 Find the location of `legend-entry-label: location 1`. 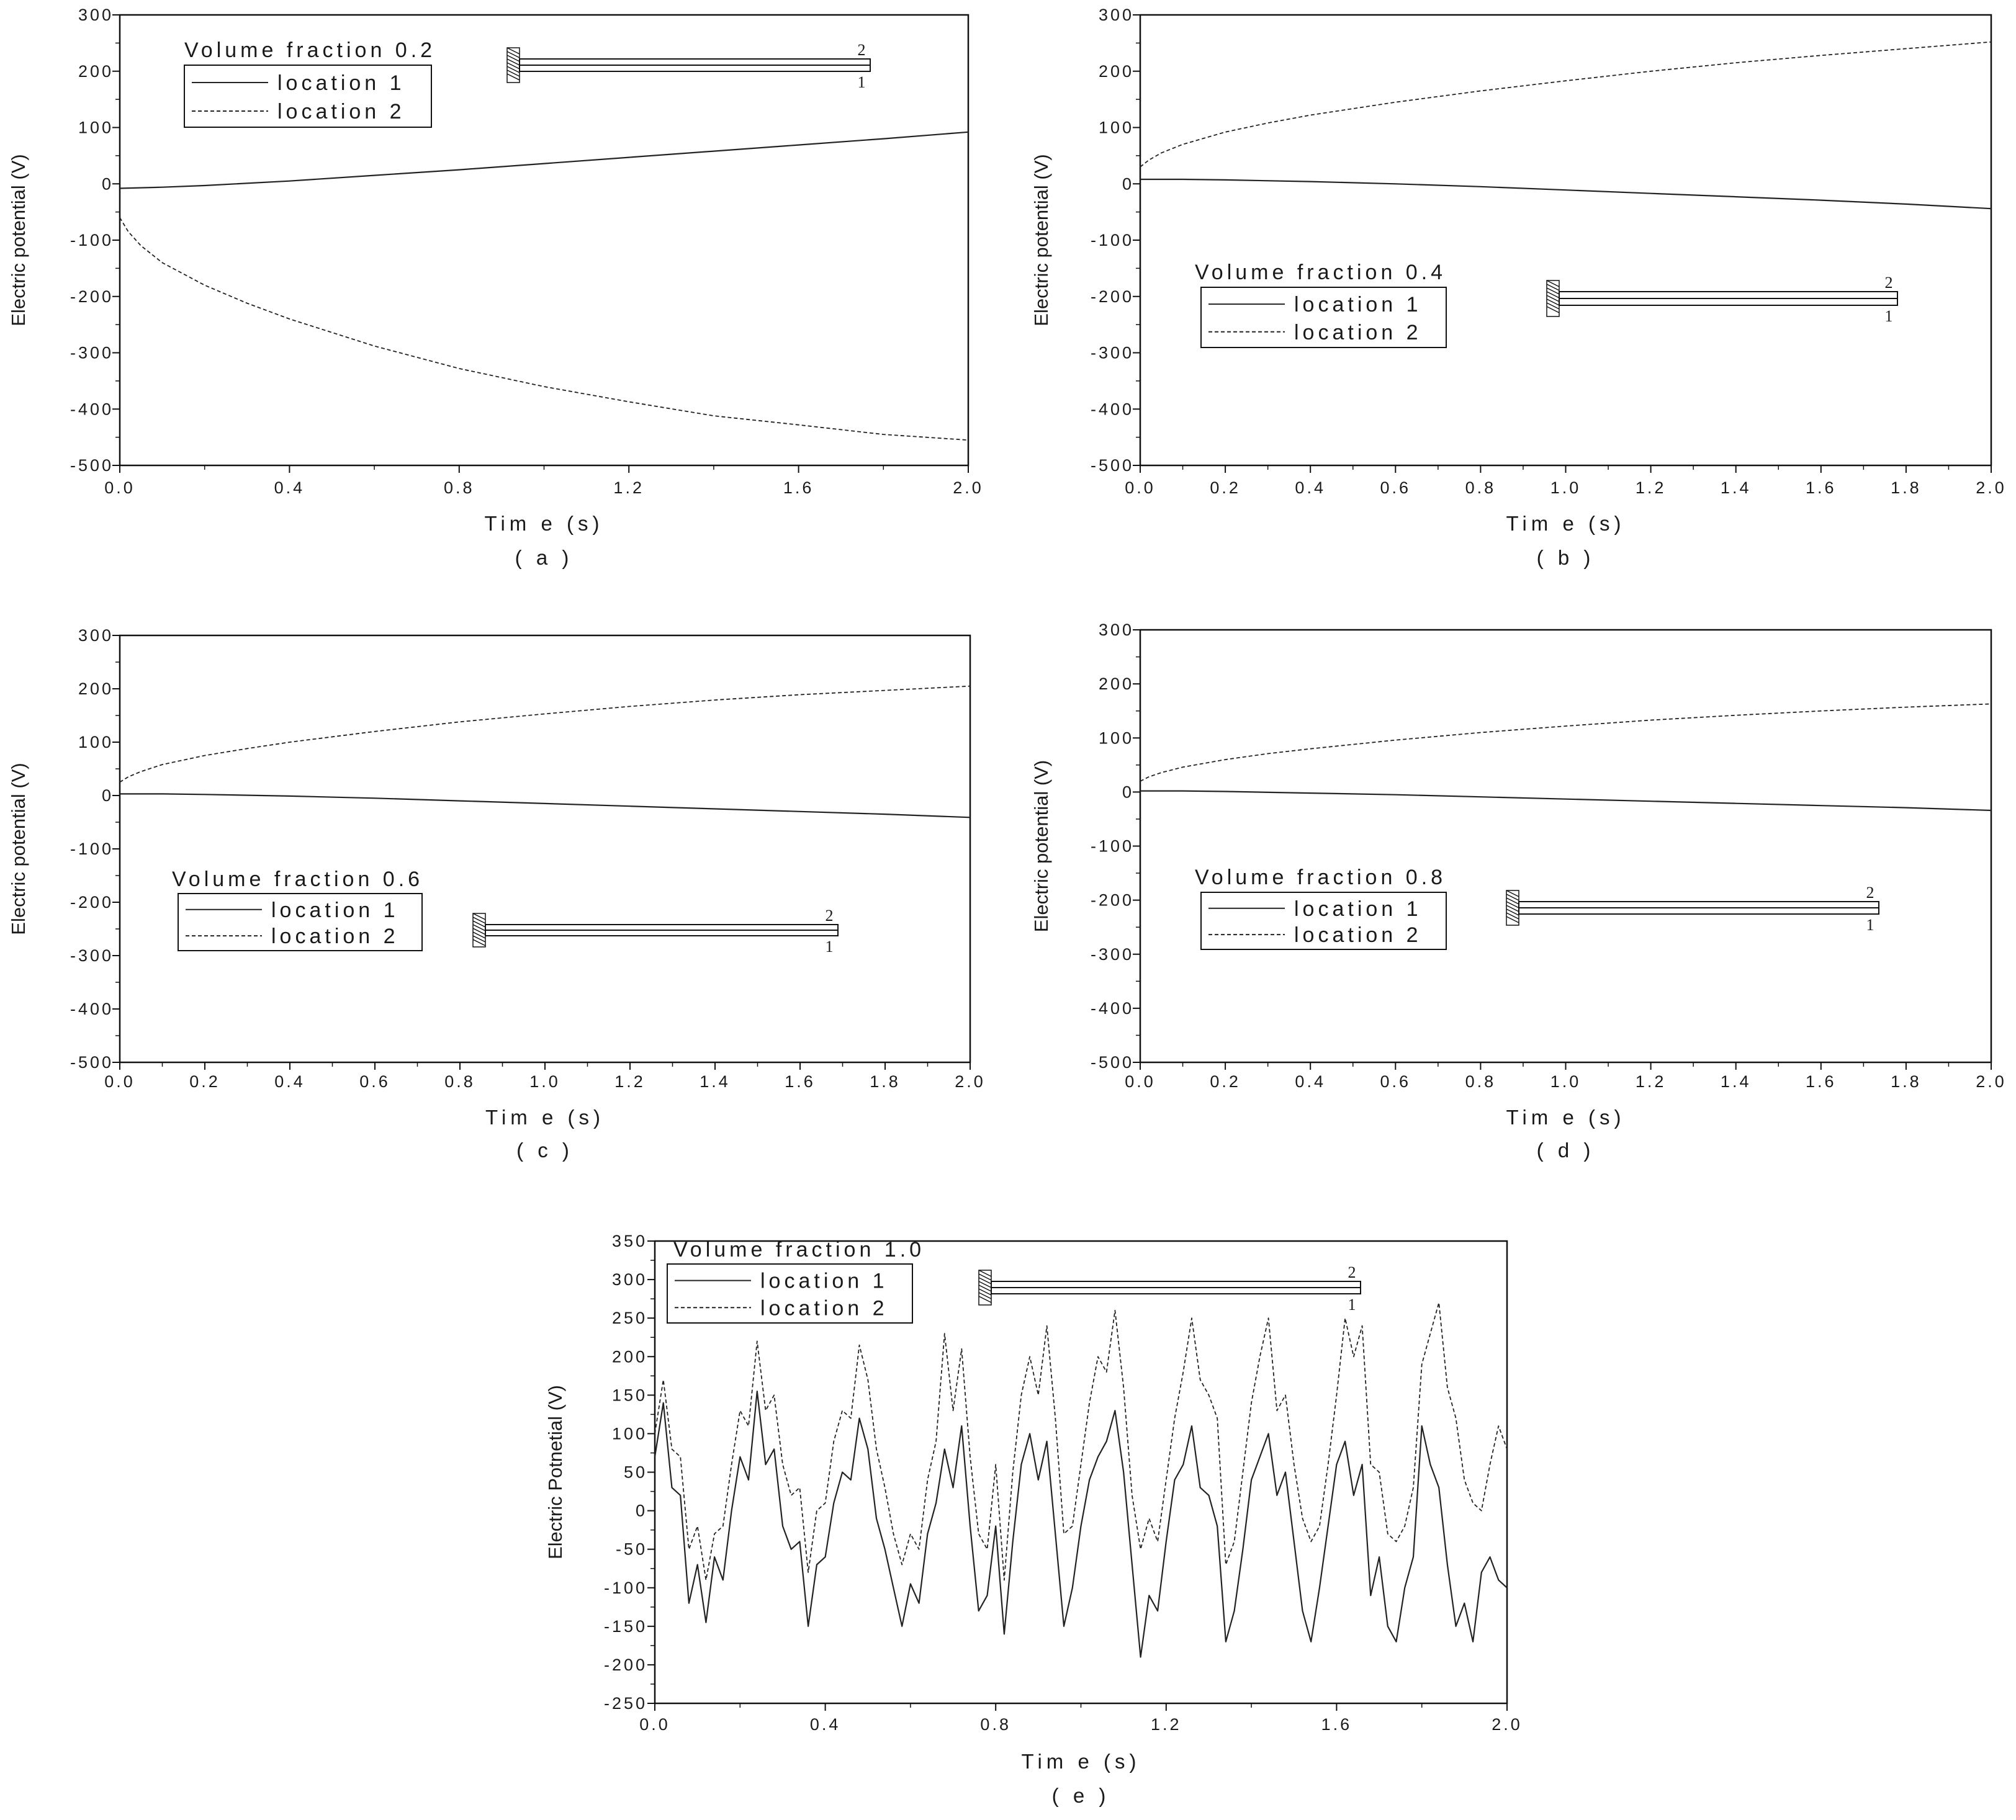

legend-entry-label: location 1 is located at coordinates (1358, 909).